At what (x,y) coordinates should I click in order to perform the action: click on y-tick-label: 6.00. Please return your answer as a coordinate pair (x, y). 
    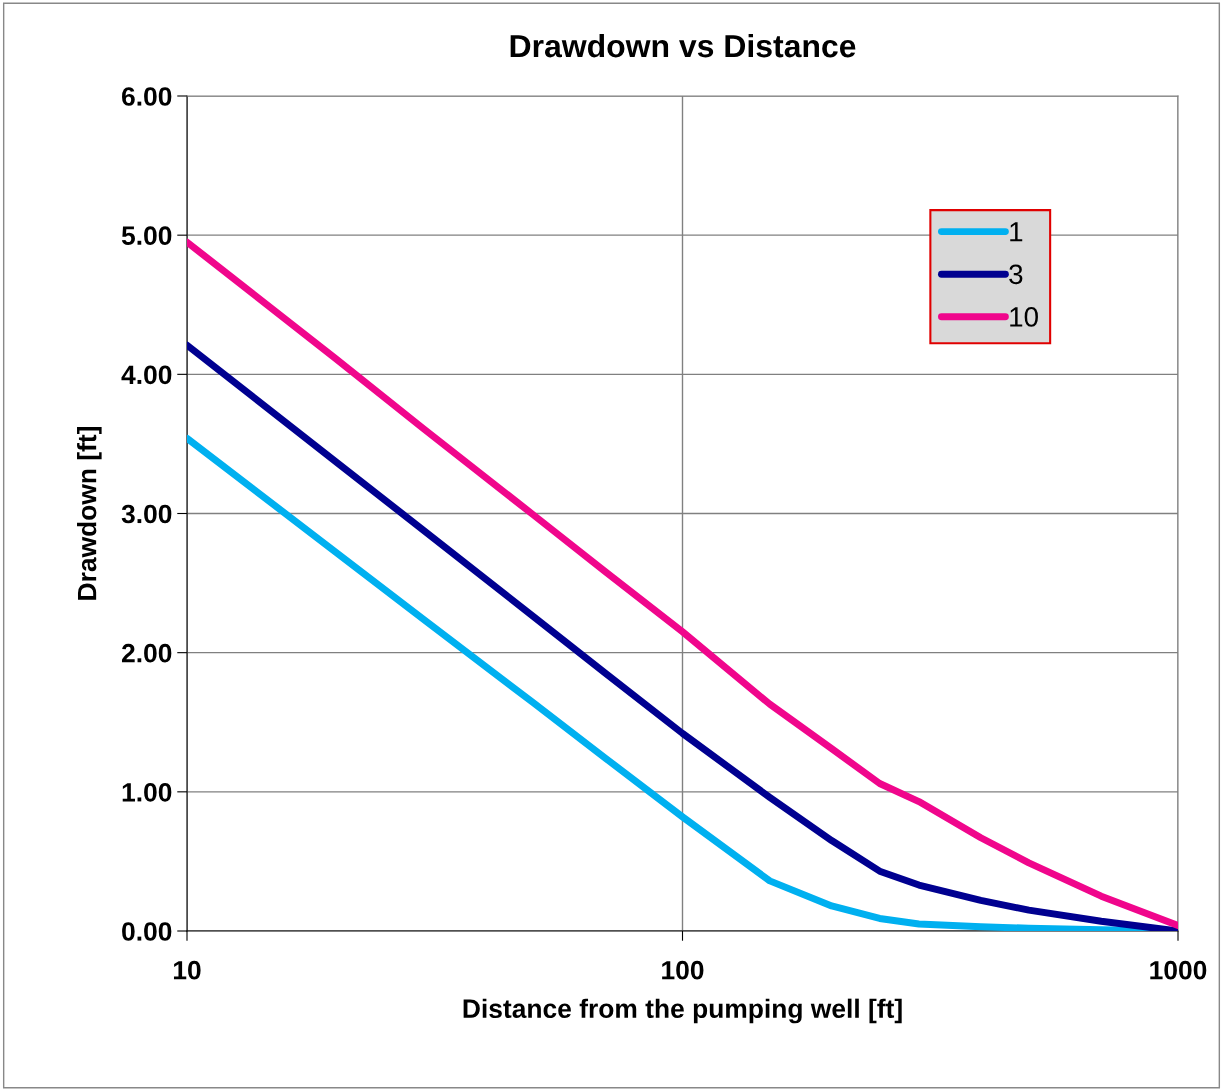
    Looking at the image, I should click on (147, 96).